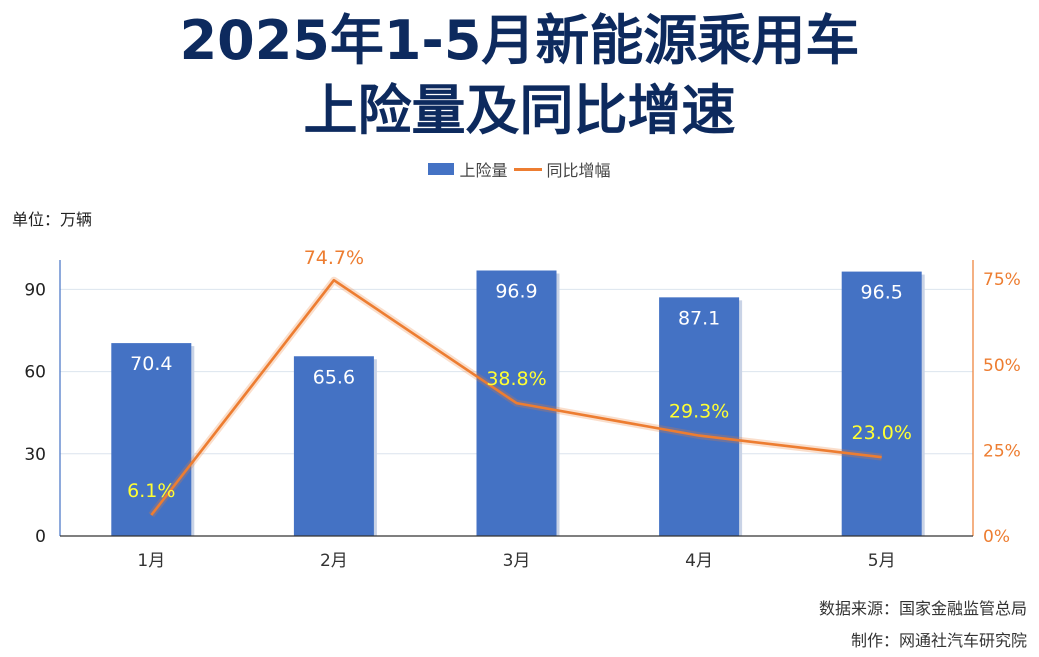 This screenshot has height=657, width=1039. I want to click on legend-bar-label: 上险量, so click(483, 170).